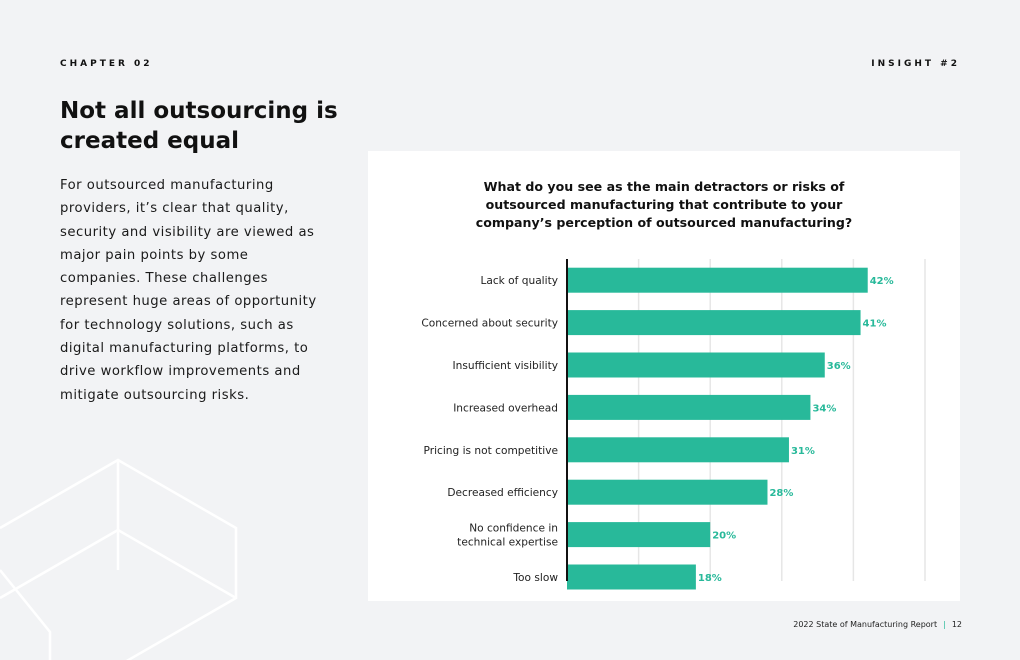 This screenshot has height=660, width=1020. What do you see at coordinates (535, 578) in the screenshot?
I see `category-label: Too slow` at bounding box center [535, 578].